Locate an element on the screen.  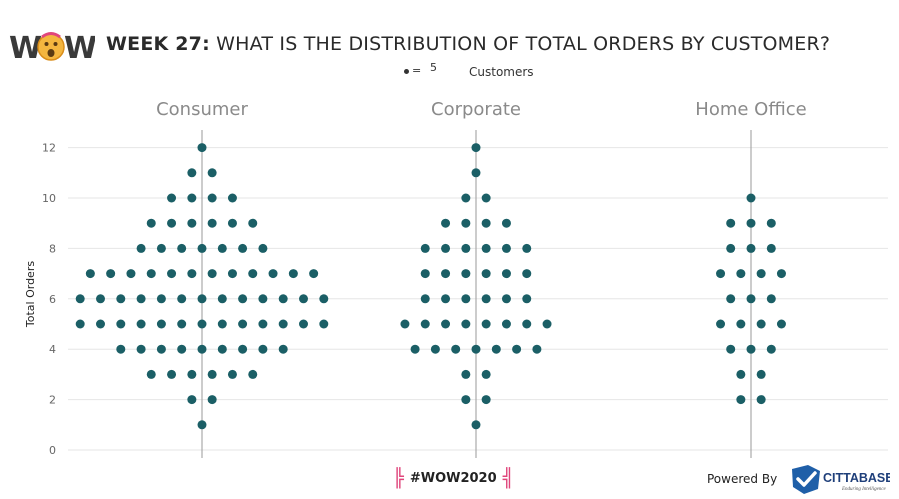
title-week: WEEK 27: is located at coordinates (158, 44).